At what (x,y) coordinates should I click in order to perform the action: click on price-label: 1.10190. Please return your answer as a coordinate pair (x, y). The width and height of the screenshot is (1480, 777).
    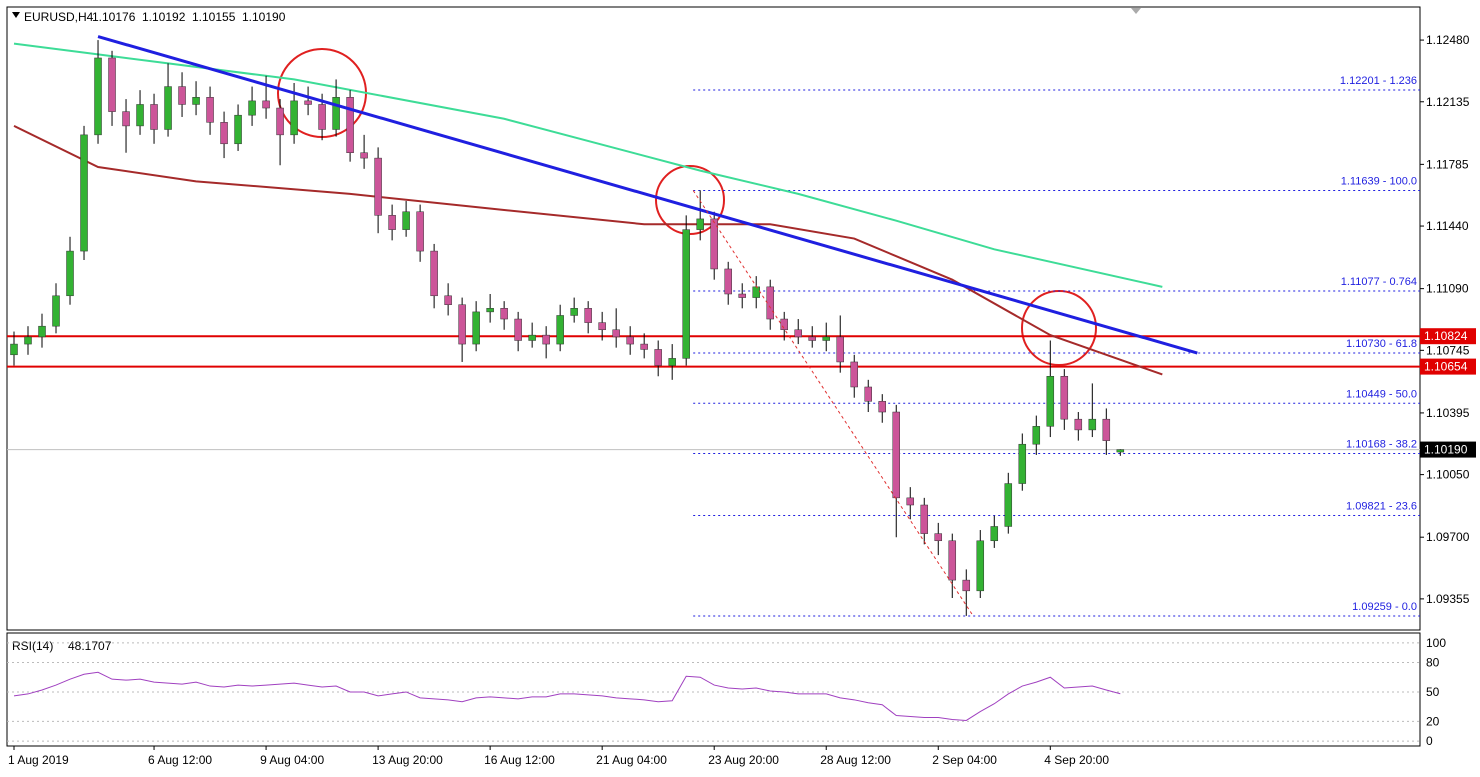
    Looking at the image, I should click on (1446, 450).